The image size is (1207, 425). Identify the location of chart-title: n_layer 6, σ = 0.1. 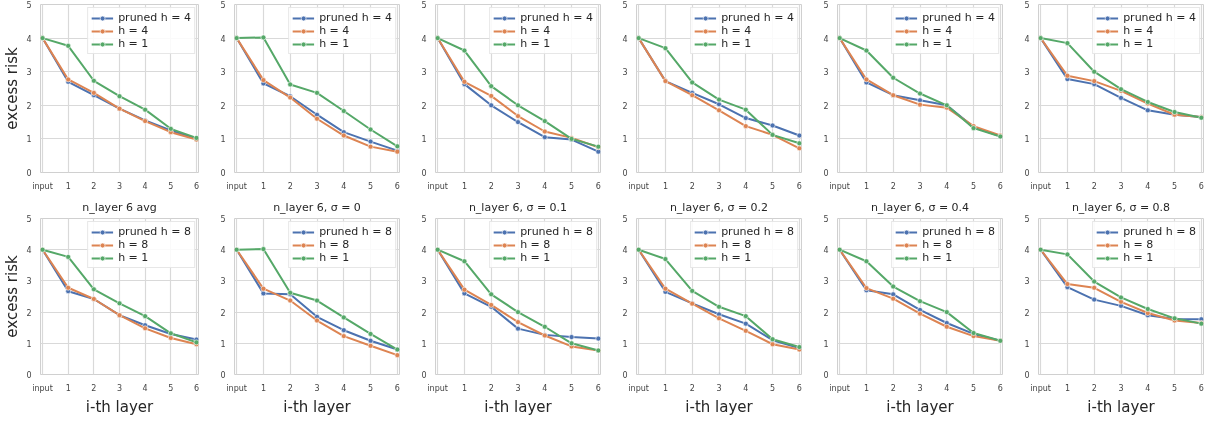
(518, 207).